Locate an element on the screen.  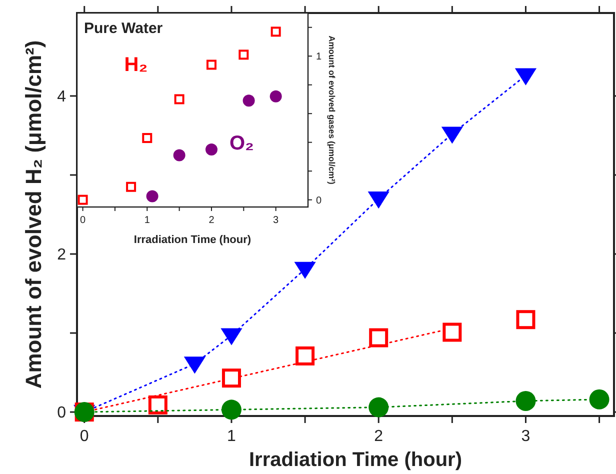
series-label: O₂ is located at coordinates (241, 143).